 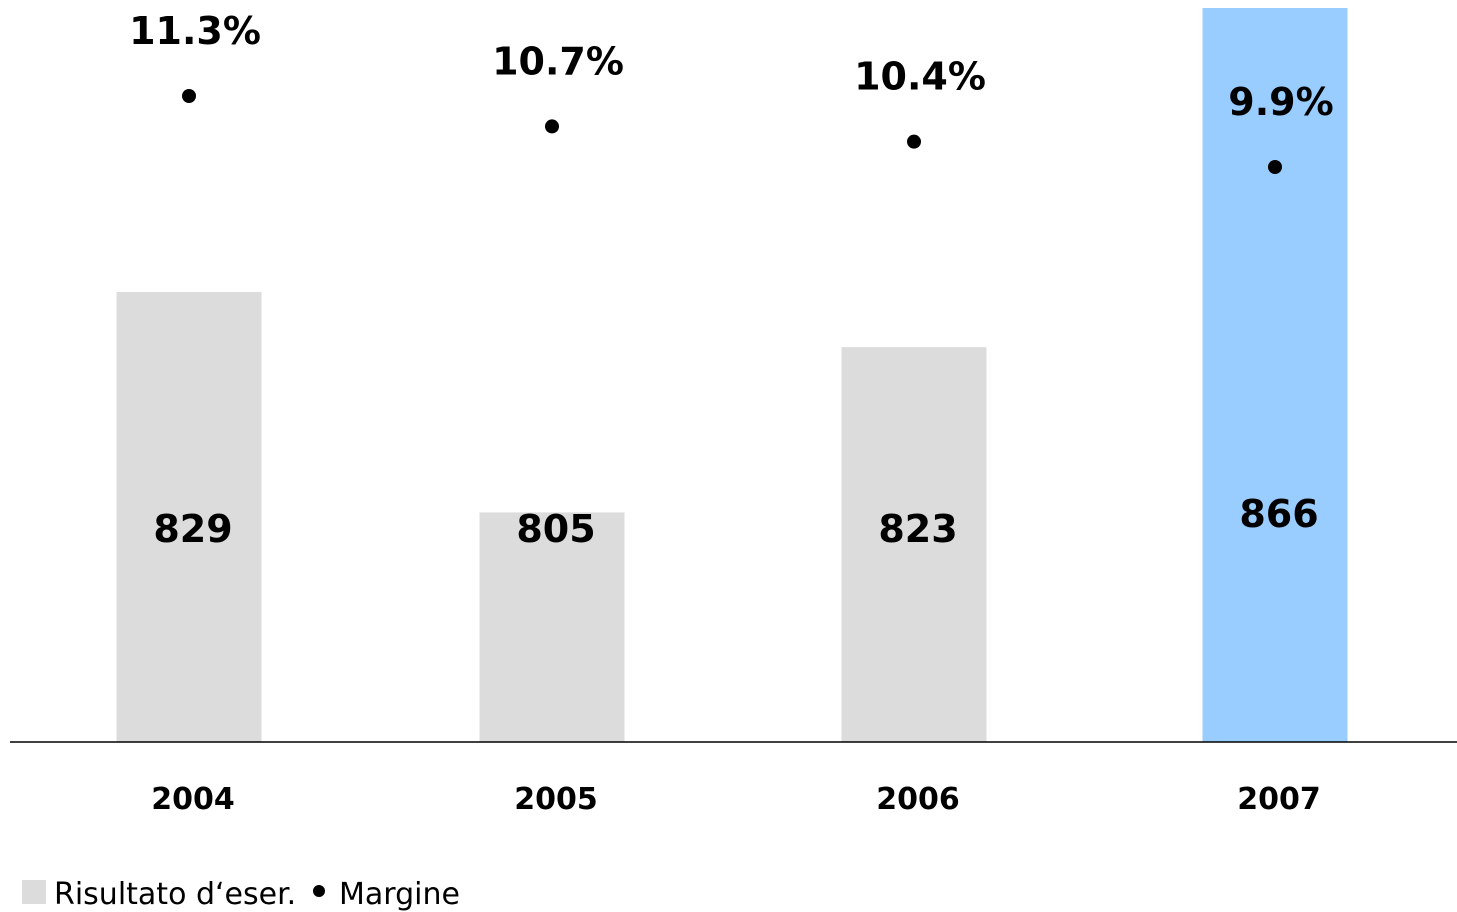 I want to click on margin-markers: 11.3% 10.7% 10.4% 9.9%, so click(x=731, y=91).